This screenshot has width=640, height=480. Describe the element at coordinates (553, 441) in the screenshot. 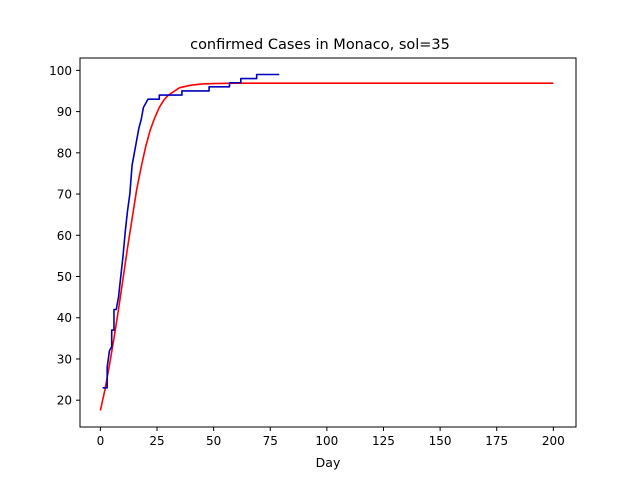

I see `x-tick-label: 200` at that location.